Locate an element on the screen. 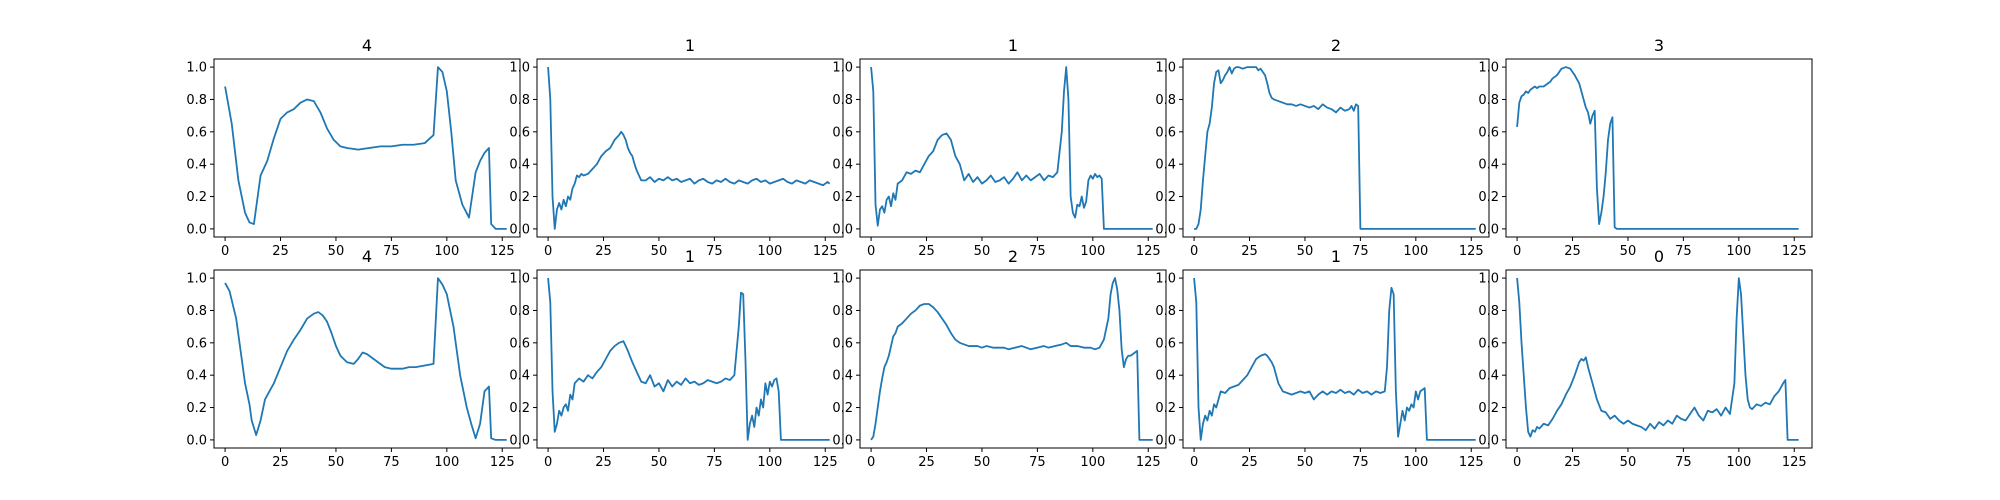 This screenshot has width=2000, height=500. subplot-8: 0 25 50 75 100 125 0.0 0.2 0.4 0.6 0.8 1.0 2 is located at coordinates (999, 358).